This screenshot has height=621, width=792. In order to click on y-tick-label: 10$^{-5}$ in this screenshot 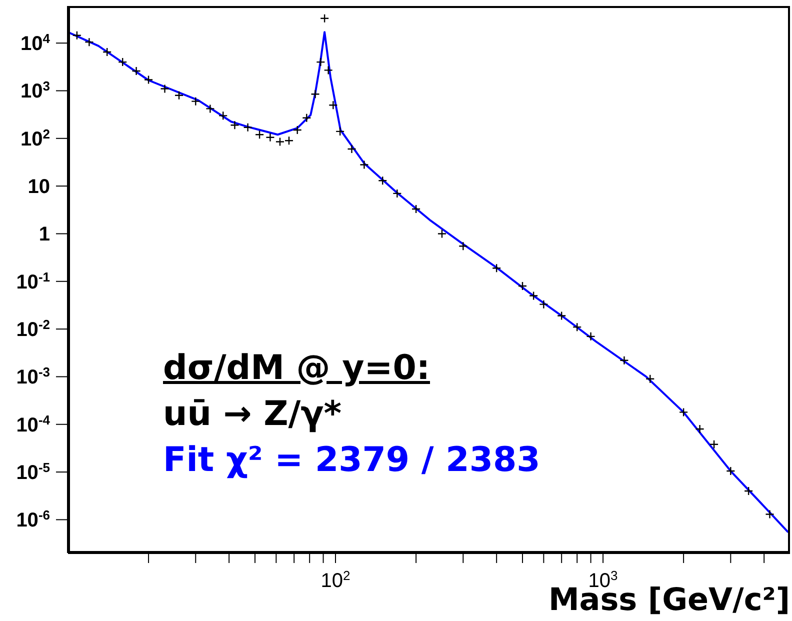, I will do `click(33, 472)`.